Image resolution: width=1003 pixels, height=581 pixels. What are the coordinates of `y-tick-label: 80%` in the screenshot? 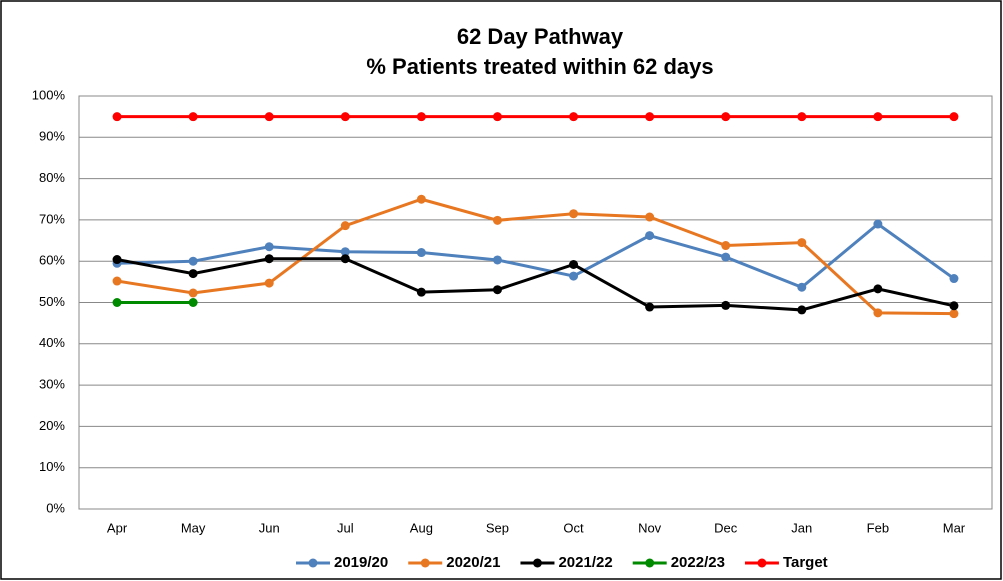 It's located at (52, 177).